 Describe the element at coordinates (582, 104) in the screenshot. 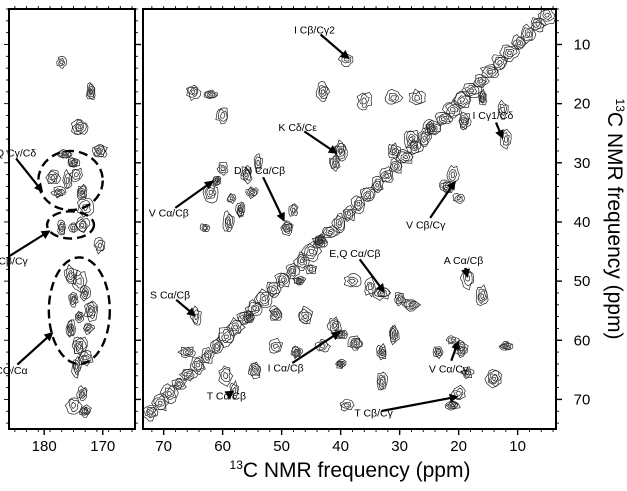

I see `y-tick-label: 20` at that location.